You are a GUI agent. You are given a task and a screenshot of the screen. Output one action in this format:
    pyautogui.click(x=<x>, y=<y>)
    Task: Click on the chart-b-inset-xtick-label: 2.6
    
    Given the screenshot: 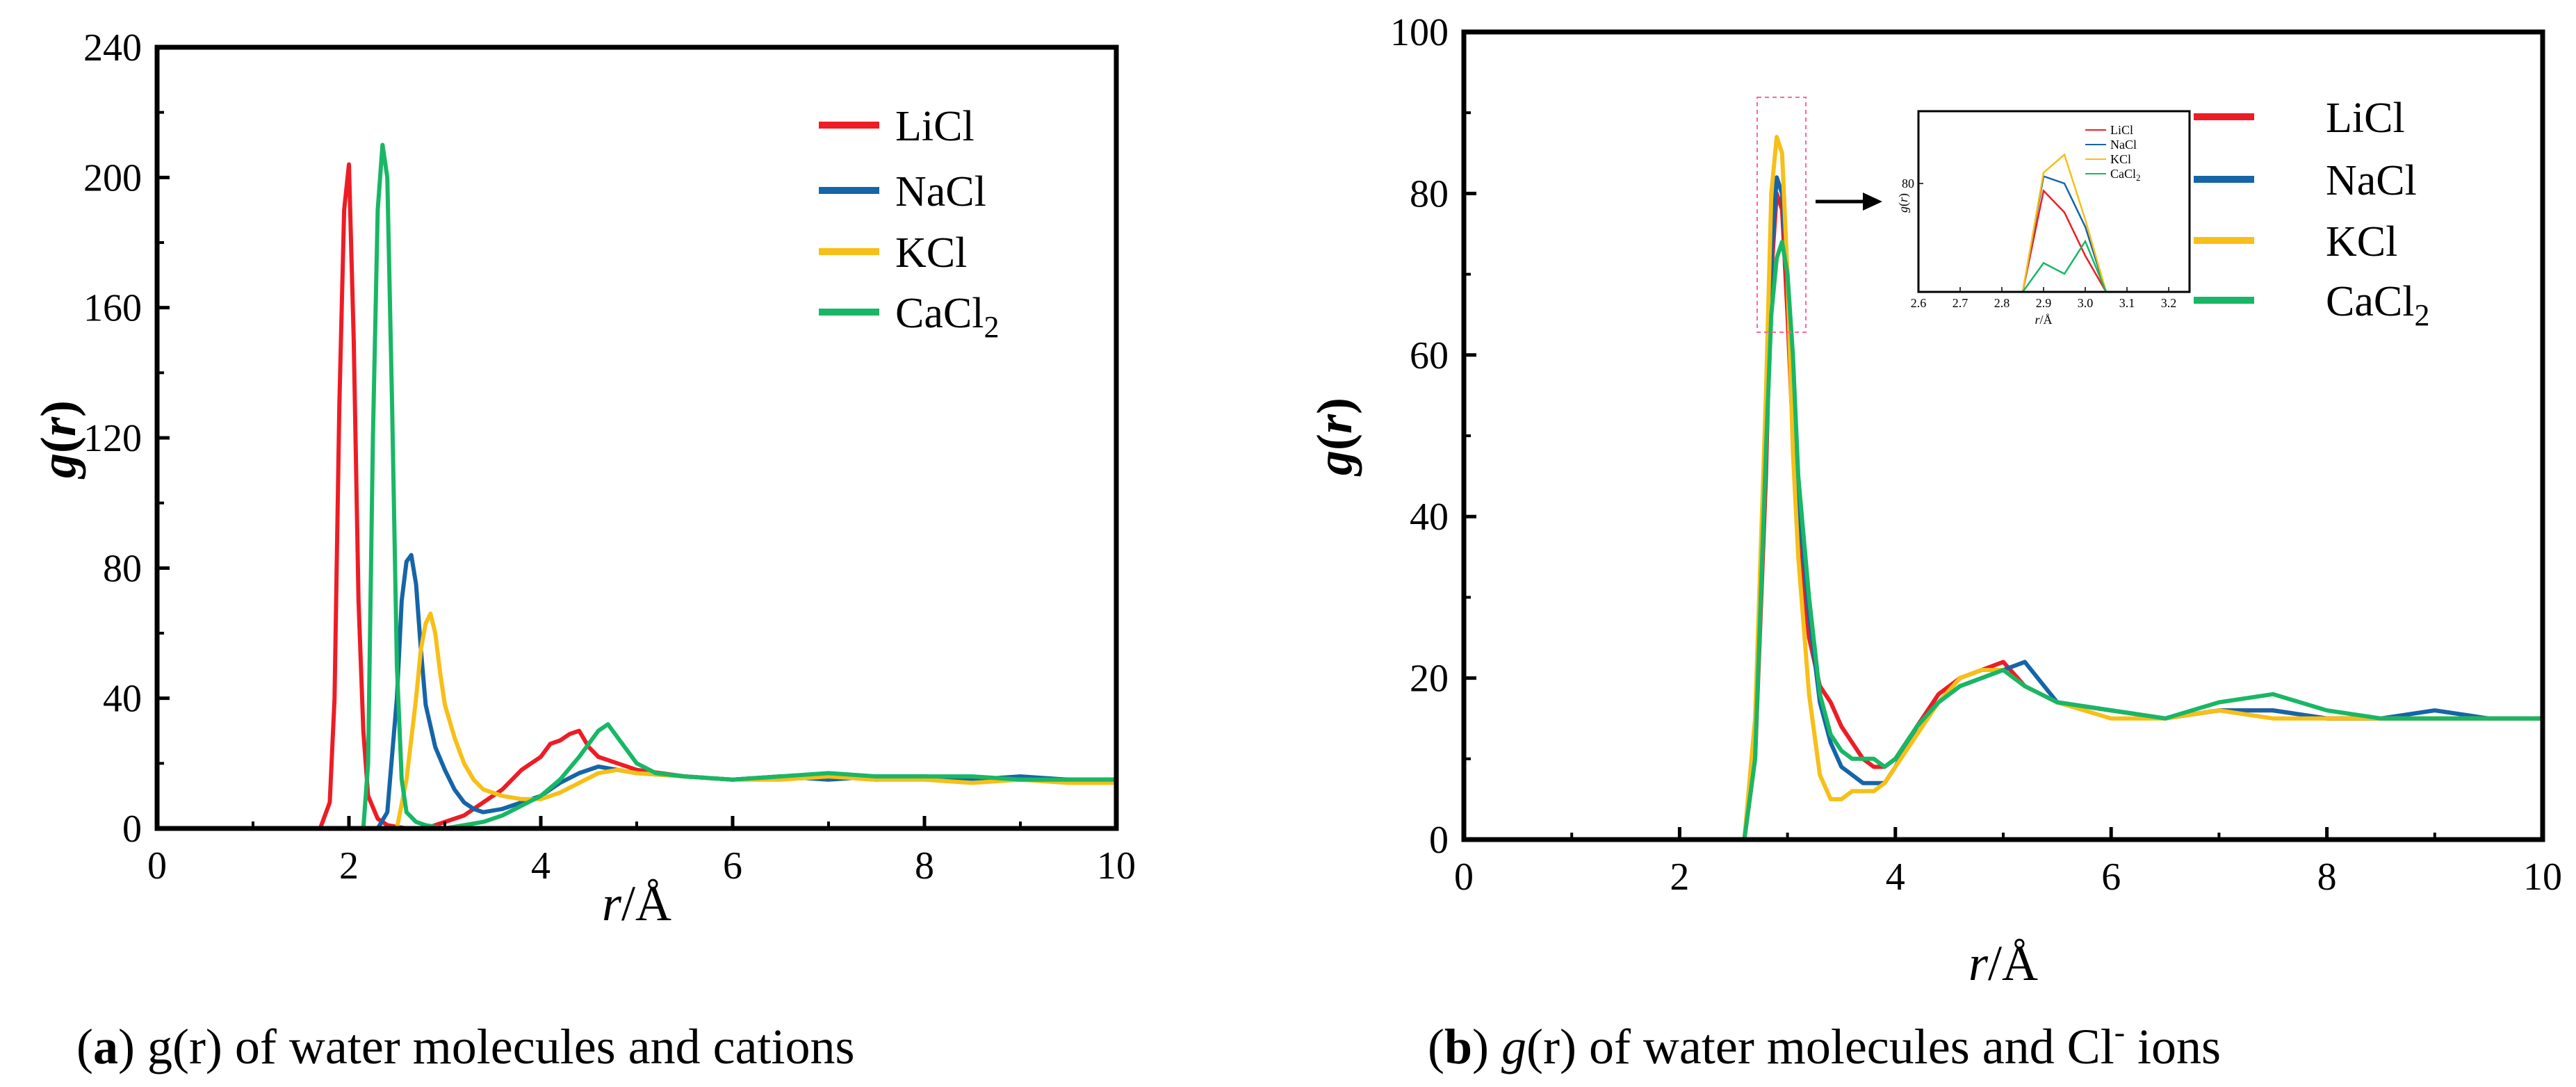 What is the action you would take?
    pyautogui.click(x=1919, y=303)
    